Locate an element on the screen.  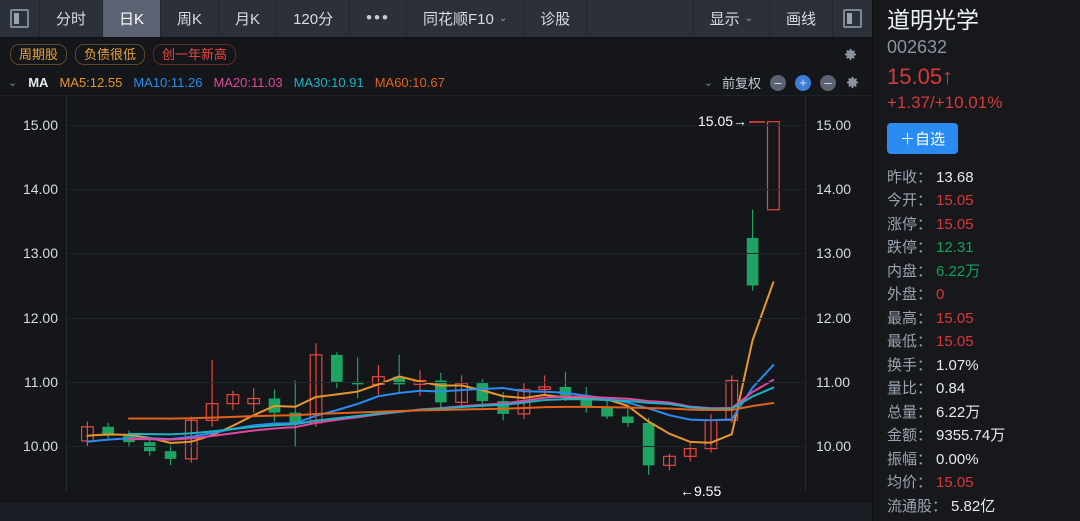
draw-tools-button: 画线 is located at coordinates (801, 18).